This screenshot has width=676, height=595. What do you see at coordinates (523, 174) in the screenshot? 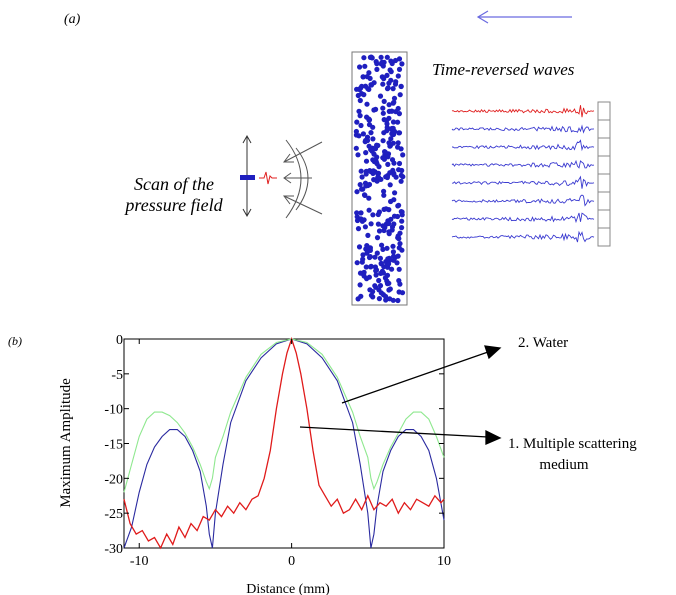
I see `time-reversed-signals` at bounding box center [523, 174].